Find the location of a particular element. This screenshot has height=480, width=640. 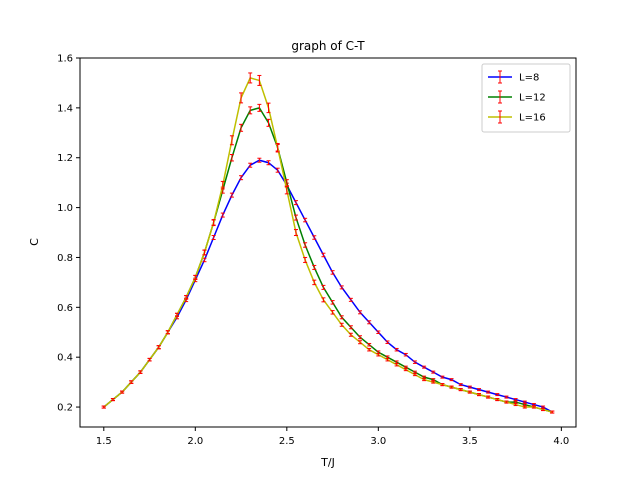

legend: L=8 L=12 L=16 is located at coordinates (526, 98).